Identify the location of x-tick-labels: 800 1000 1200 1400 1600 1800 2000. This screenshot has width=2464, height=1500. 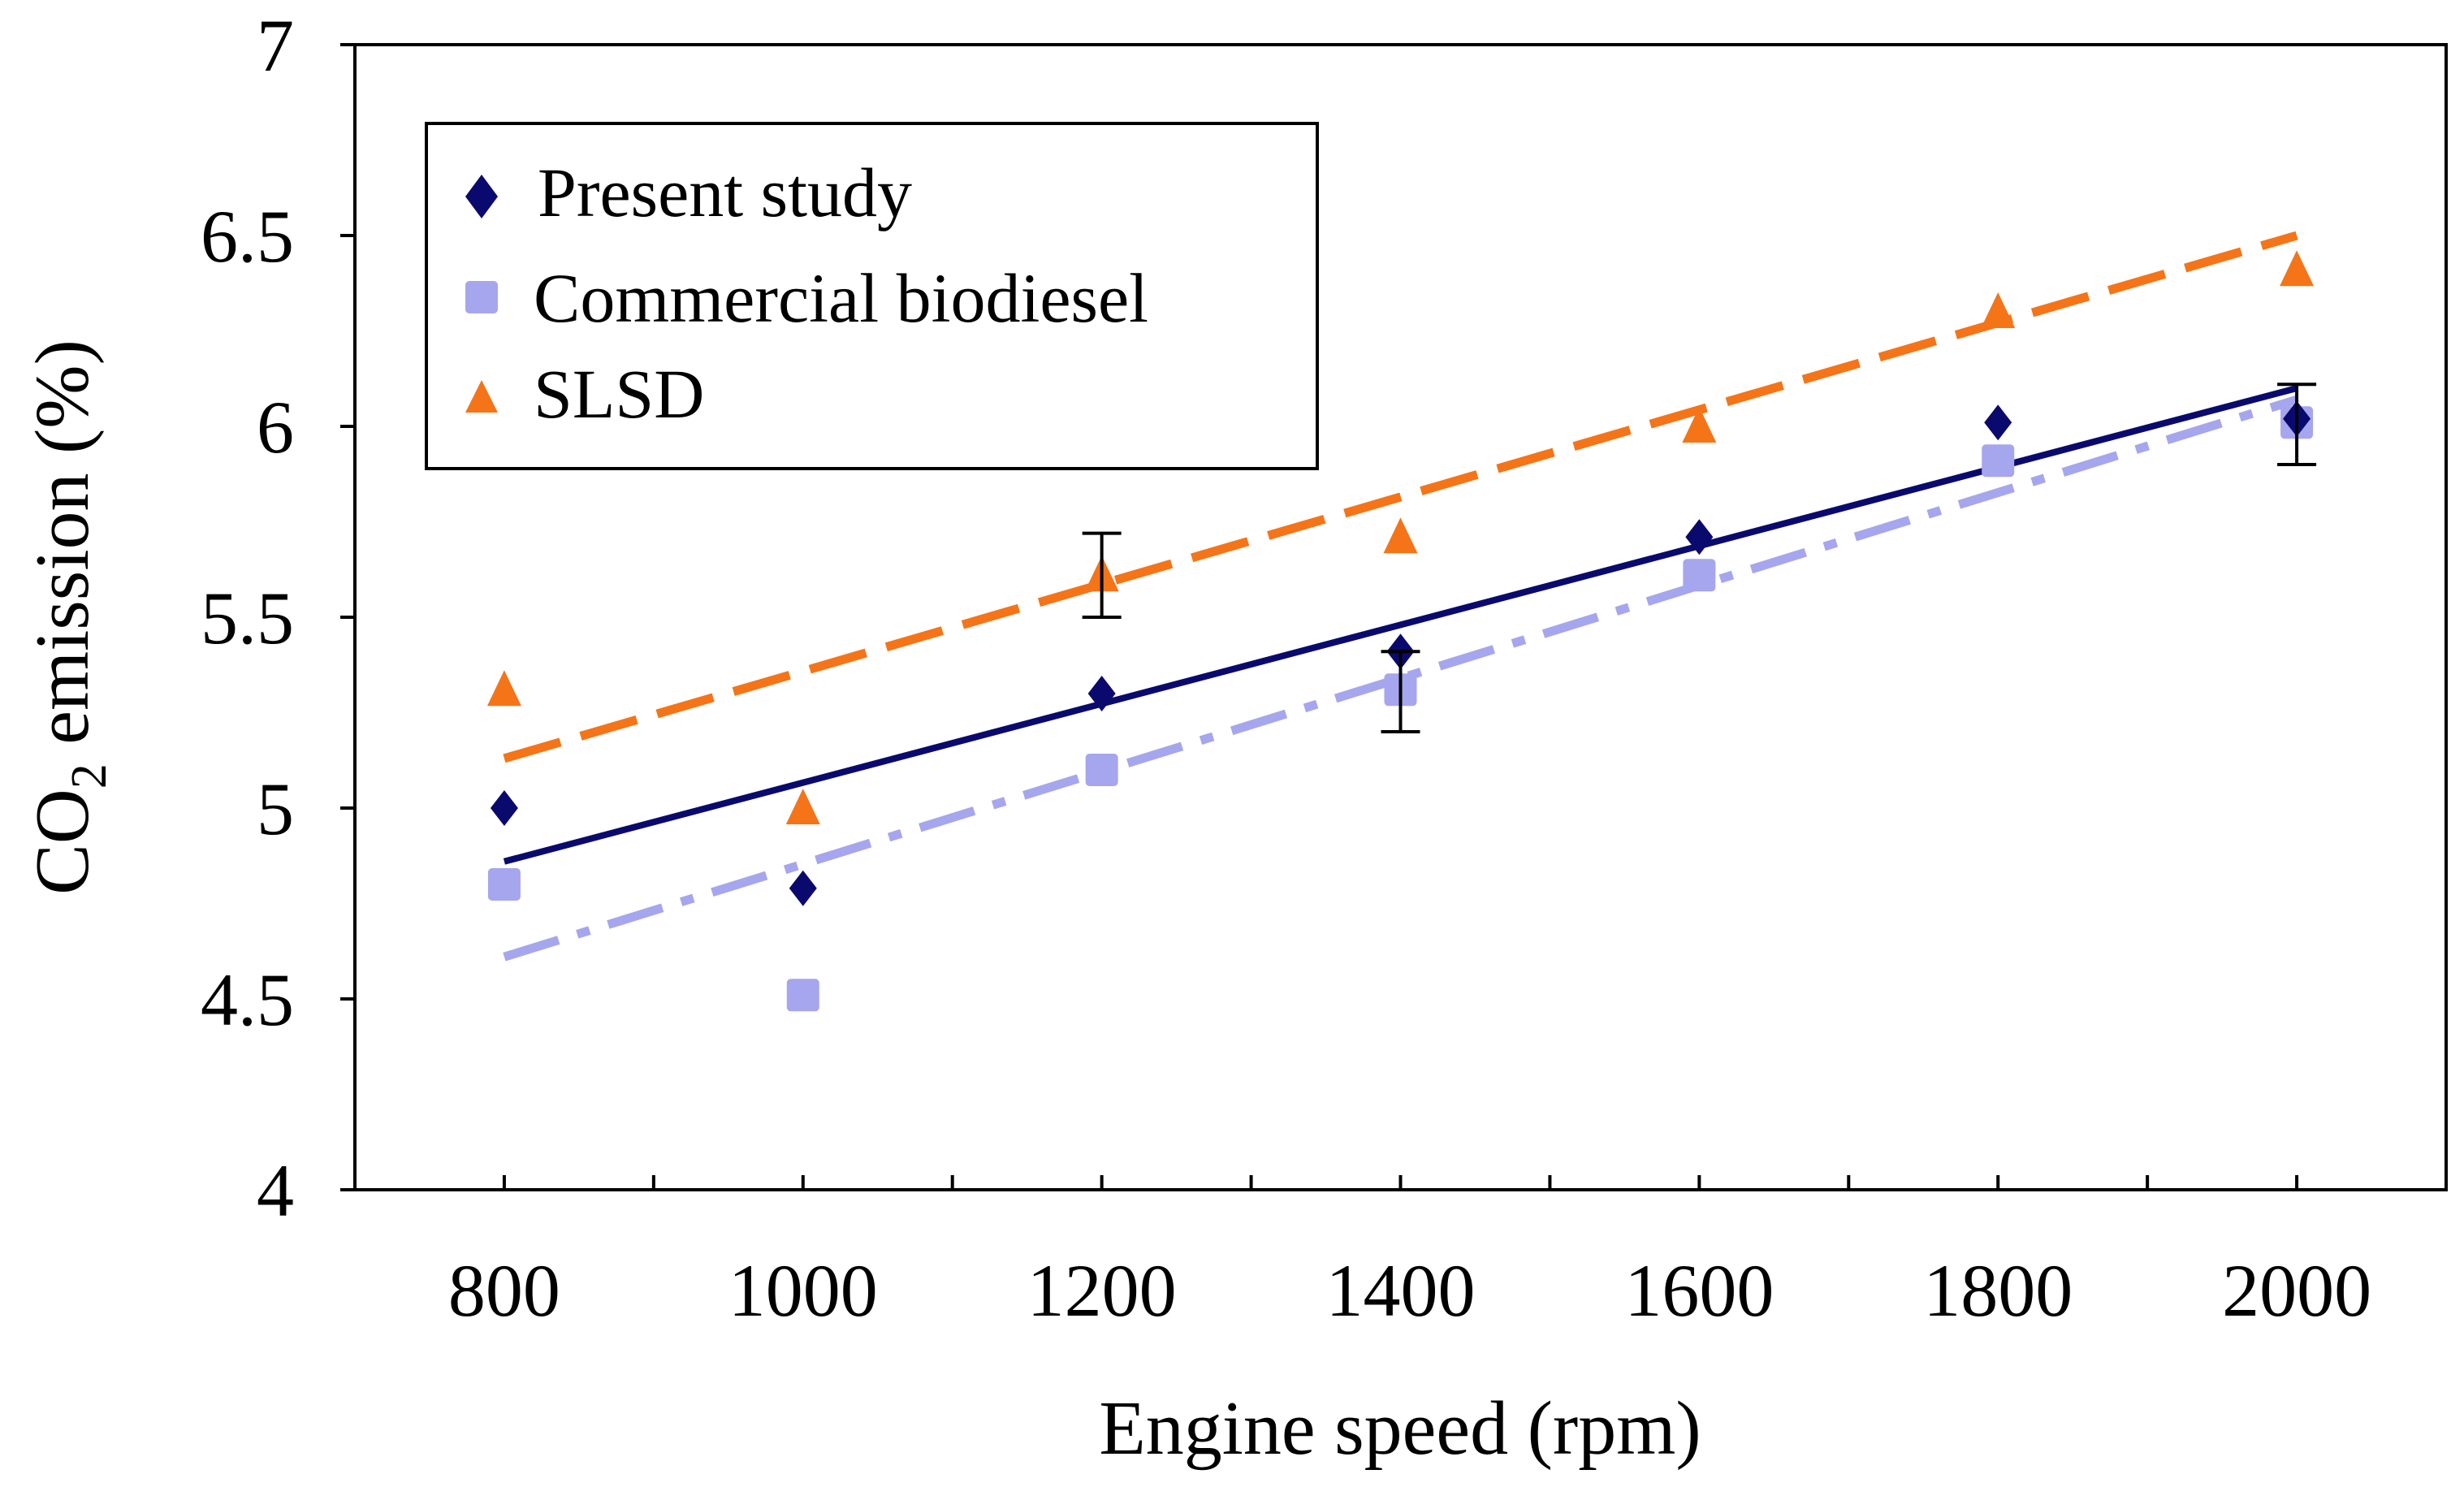
(1409, 1290).